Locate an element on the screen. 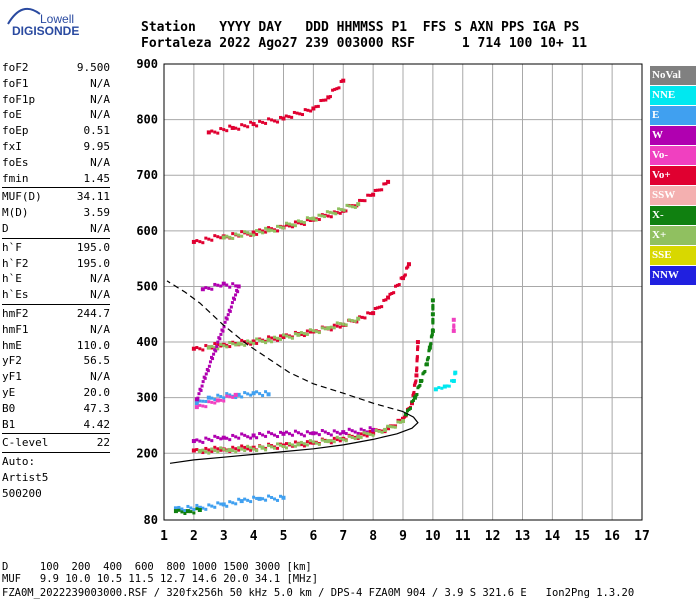 The height and width of the screenshot is (600, 700). param-name: h`F is located at coordinates (12, 247).